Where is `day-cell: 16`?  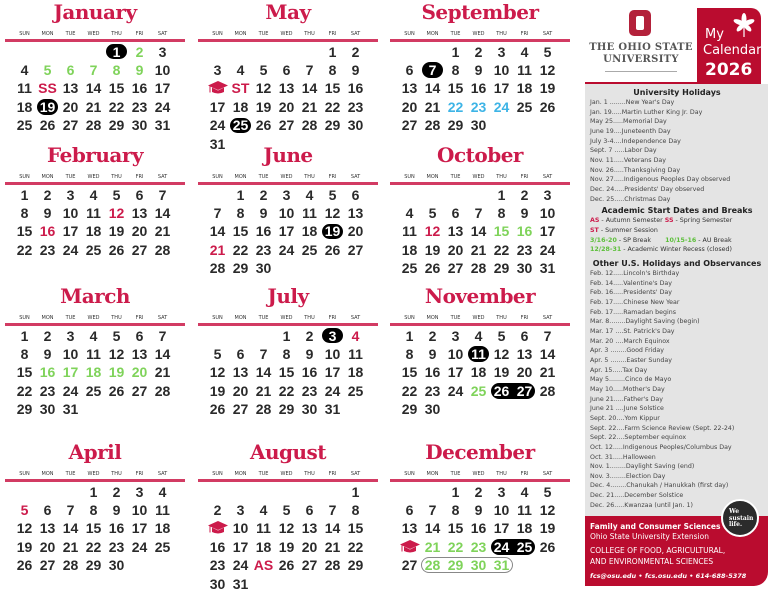 day-cell: 16 is located at coordinates (309, 372).